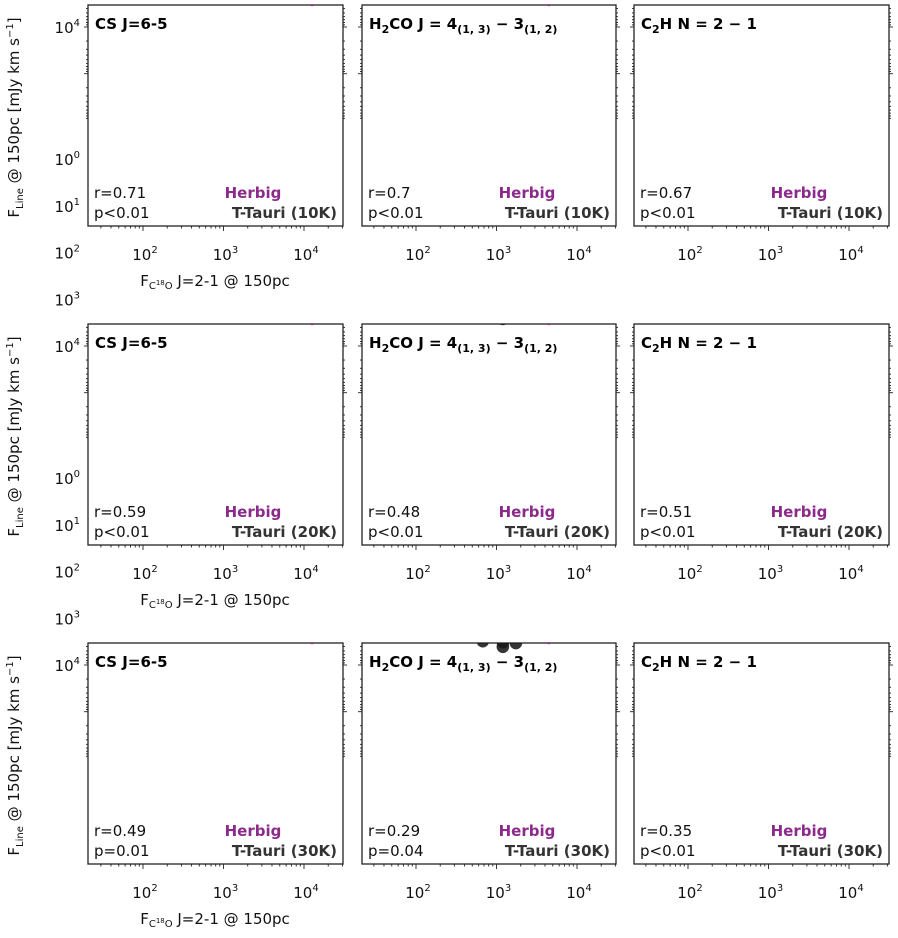 The height and width of the screenshot is (938, 898). What do you see at coordinates (666, 512) in the screenshot?
I see `correlation-r: r=0.51` at bounding box center [666, 512].